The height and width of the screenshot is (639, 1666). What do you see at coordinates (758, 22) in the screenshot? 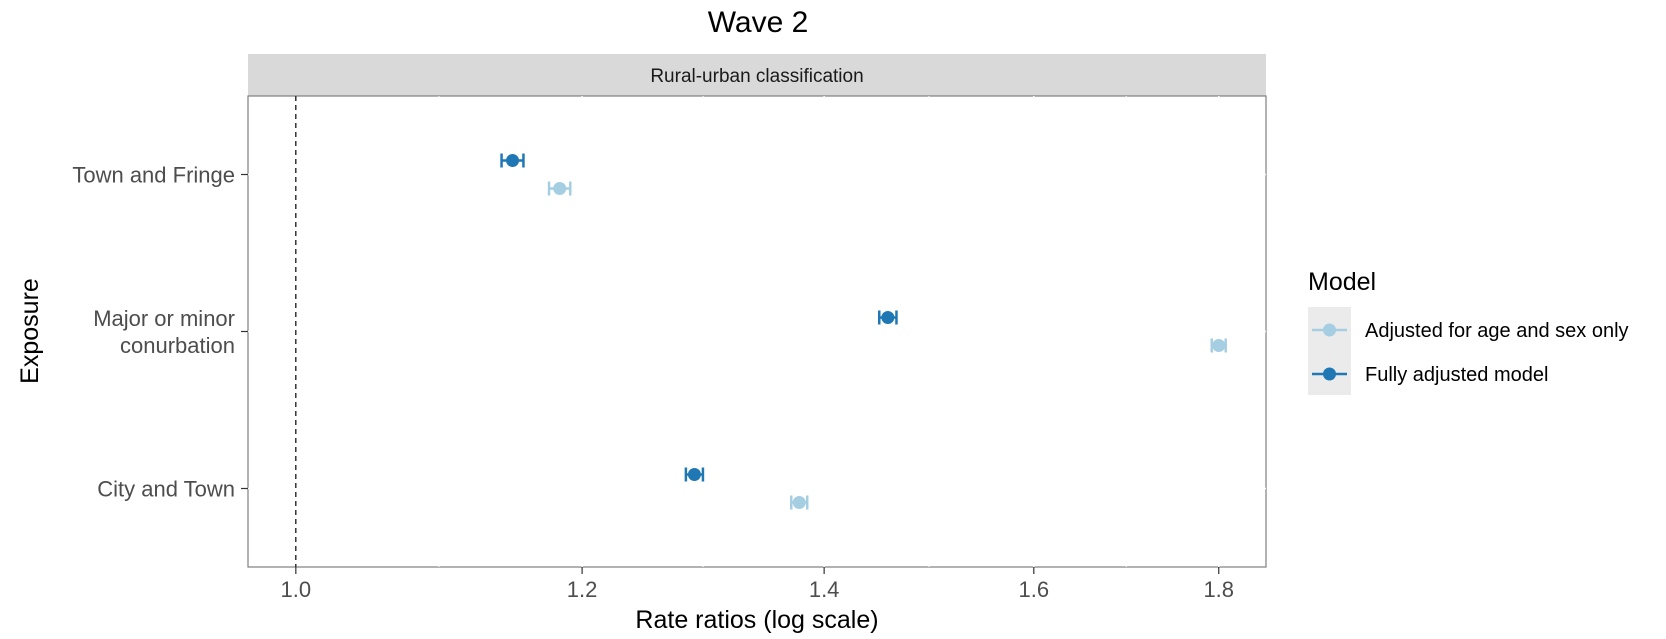
I see `chart-title: Wave 2` at bounding box center [758, 22].